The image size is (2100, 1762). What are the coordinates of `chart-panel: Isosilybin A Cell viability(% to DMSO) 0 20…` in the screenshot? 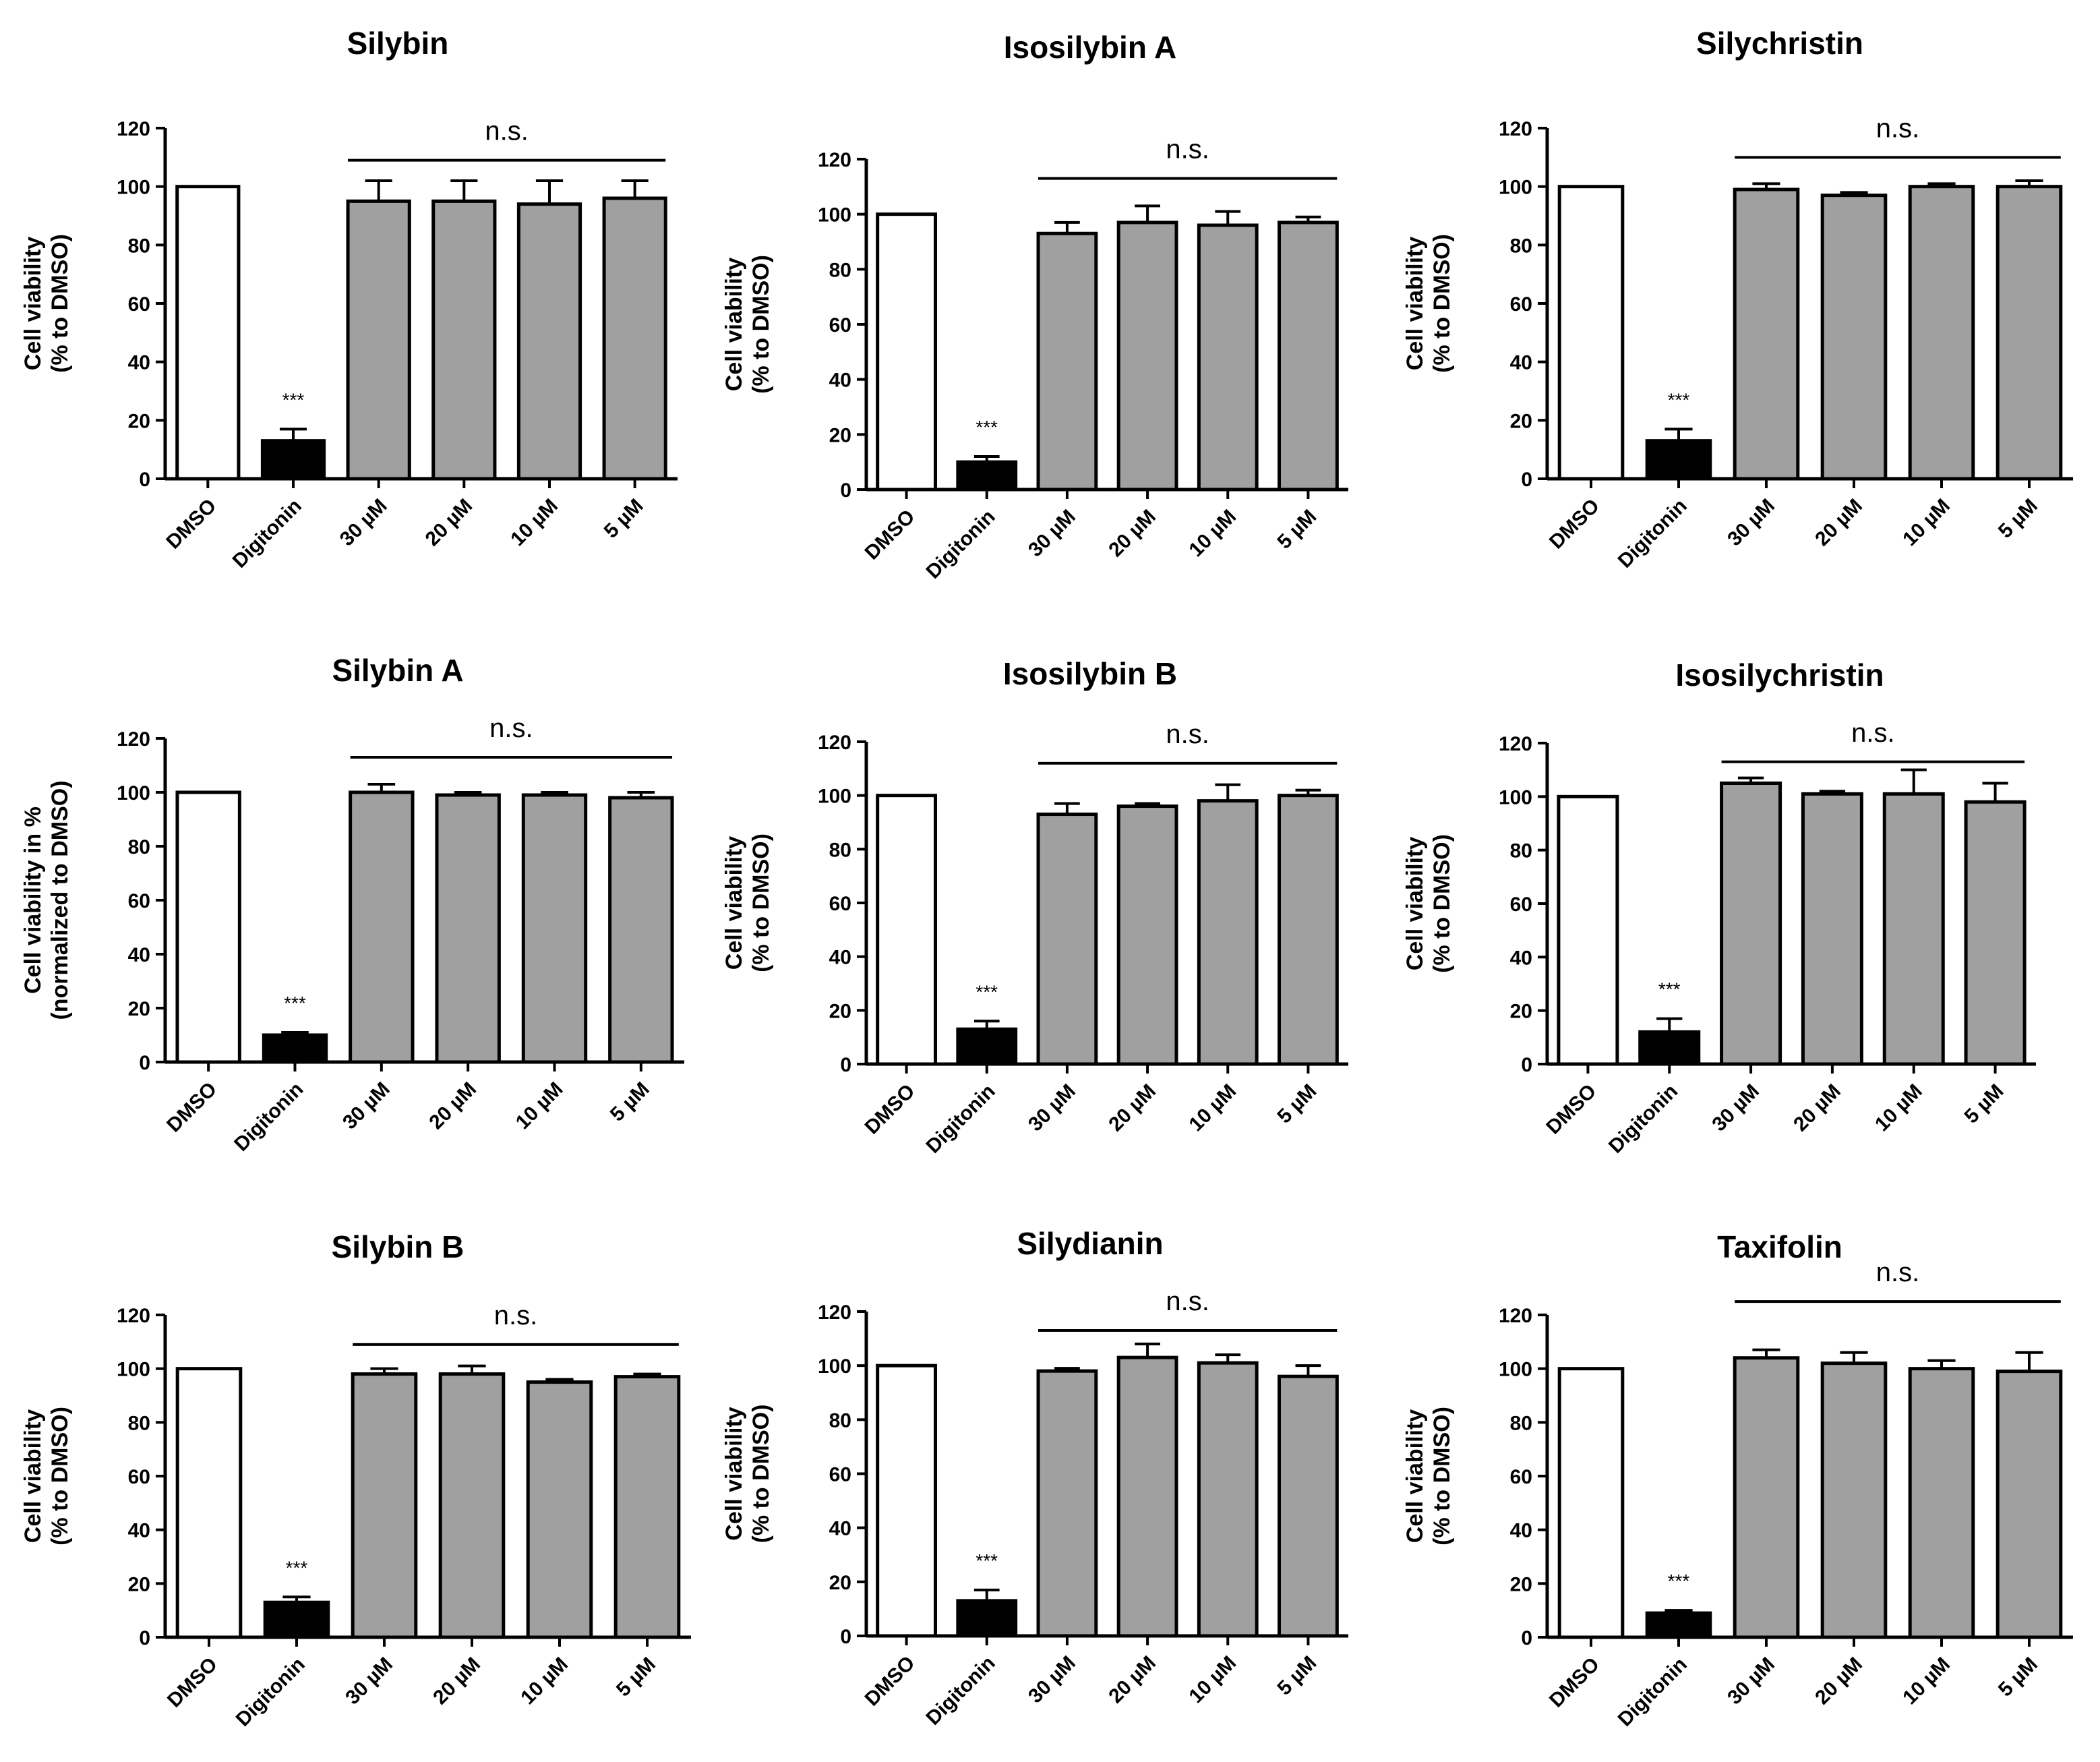 It's located at (1034, 306).